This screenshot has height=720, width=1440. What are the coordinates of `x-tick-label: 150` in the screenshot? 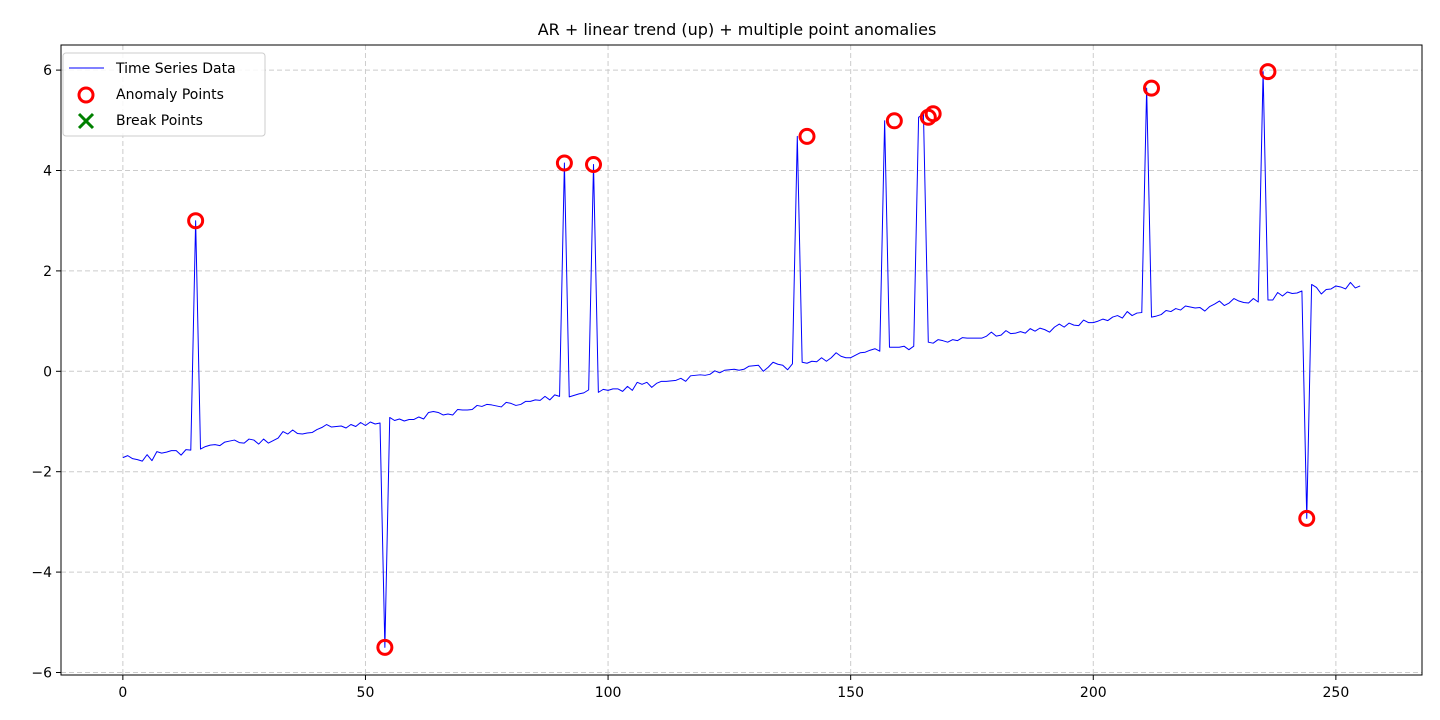 It's located at (850, 693).